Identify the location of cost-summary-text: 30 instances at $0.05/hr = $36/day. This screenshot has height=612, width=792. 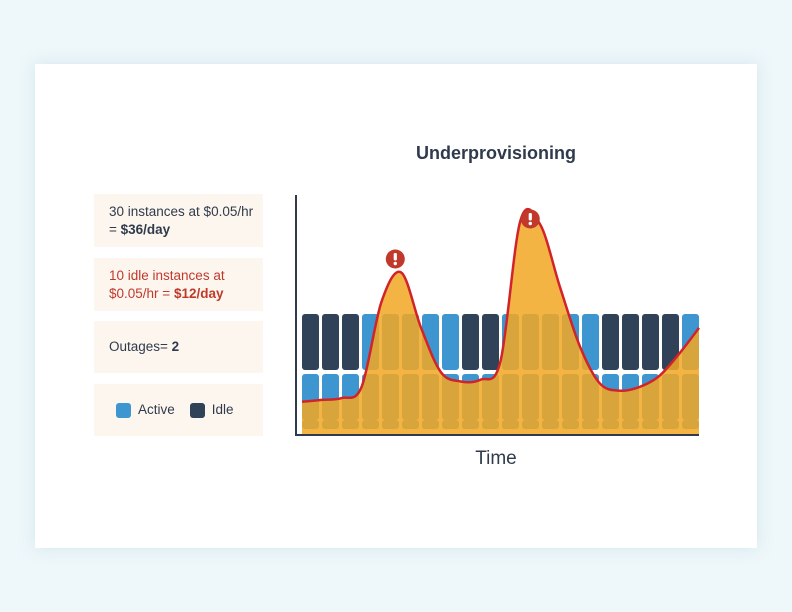
(186, 221).